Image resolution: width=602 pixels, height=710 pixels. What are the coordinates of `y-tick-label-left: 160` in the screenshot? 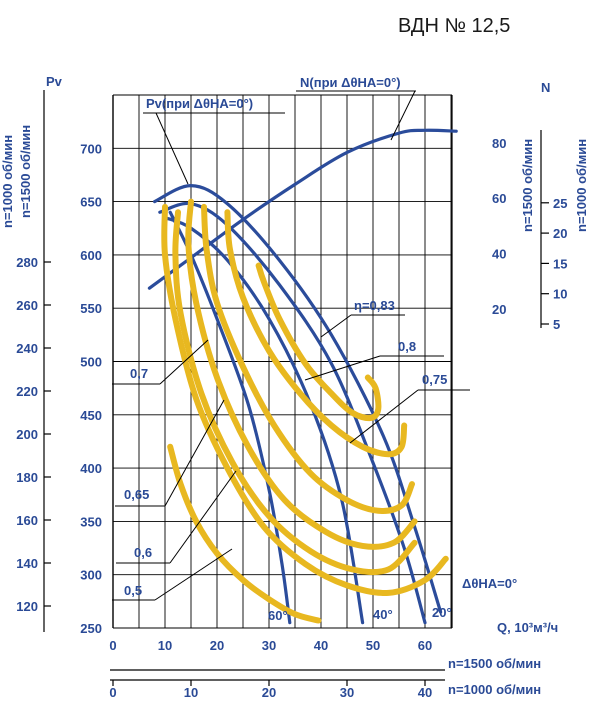 It's located at (27, 520).